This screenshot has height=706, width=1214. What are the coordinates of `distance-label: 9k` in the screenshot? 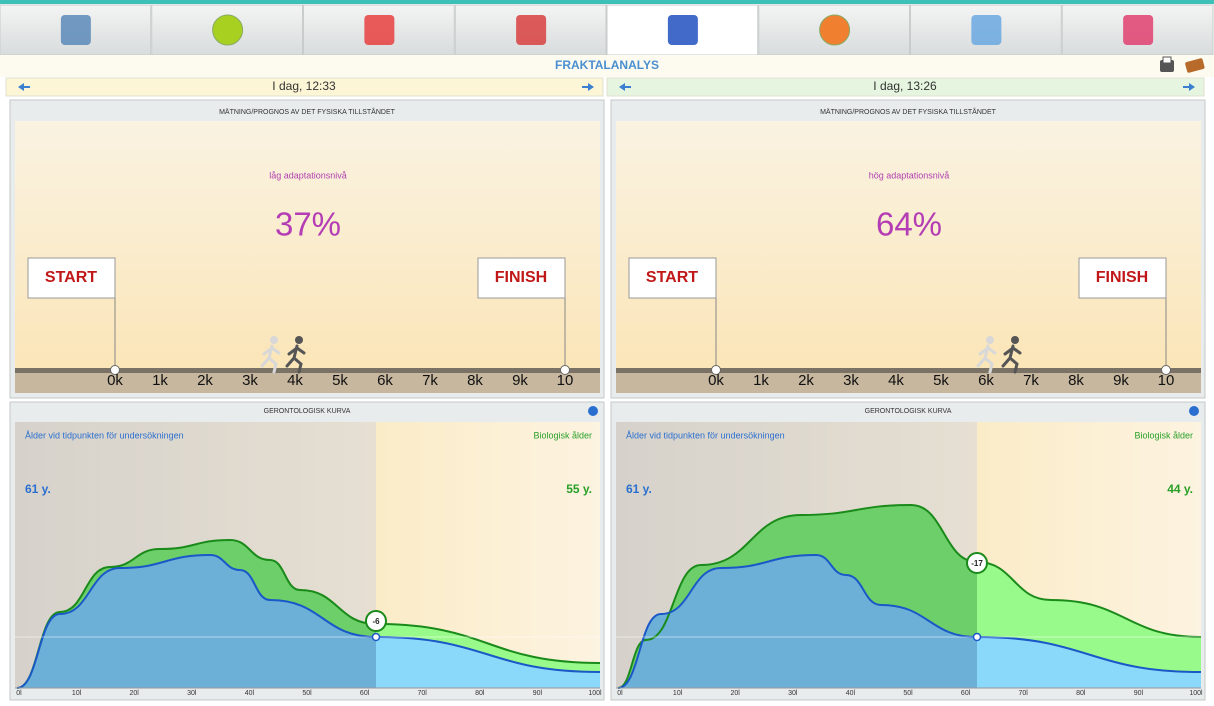 It's located at (1121, 380).